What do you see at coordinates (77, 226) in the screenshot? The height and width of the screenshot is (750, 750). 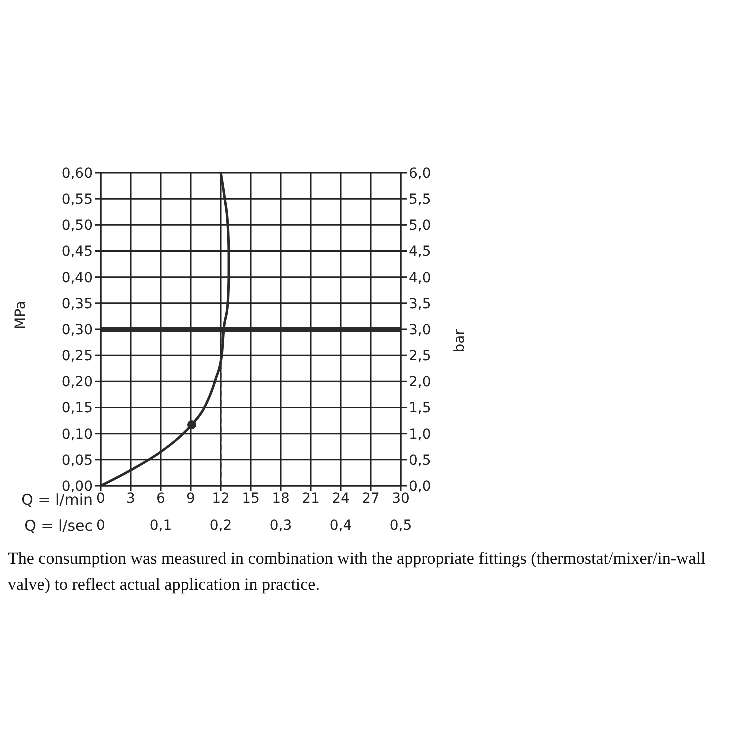 I see `y-tick-label: 0,50` at bounding box center [77, 226].